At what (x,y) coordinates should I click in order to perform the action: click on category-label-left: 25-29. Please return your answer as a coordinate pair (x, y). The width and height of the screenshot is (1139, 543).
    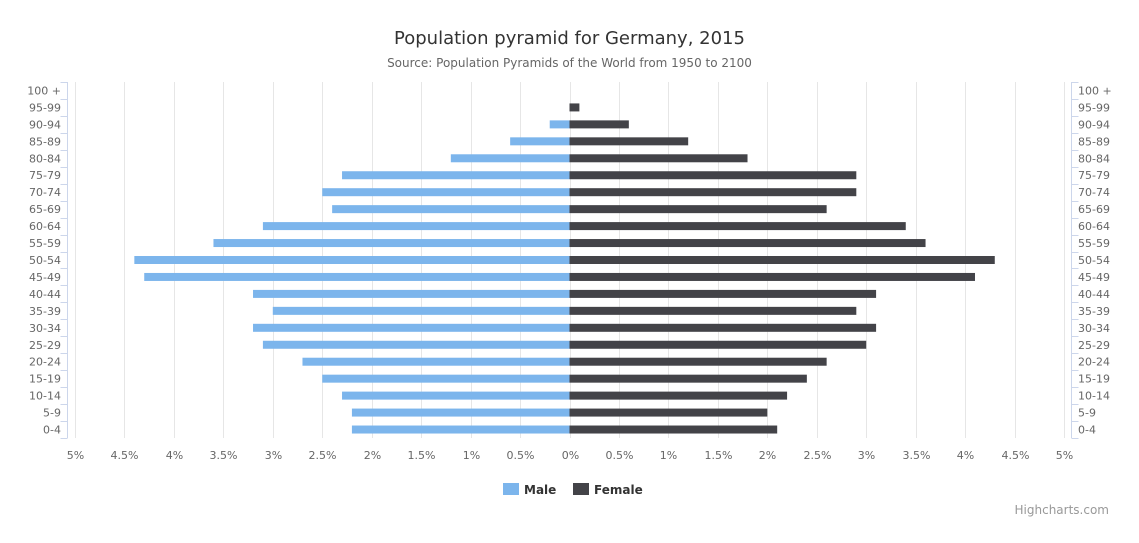
    Looking at the image, I should click on (45, 345).